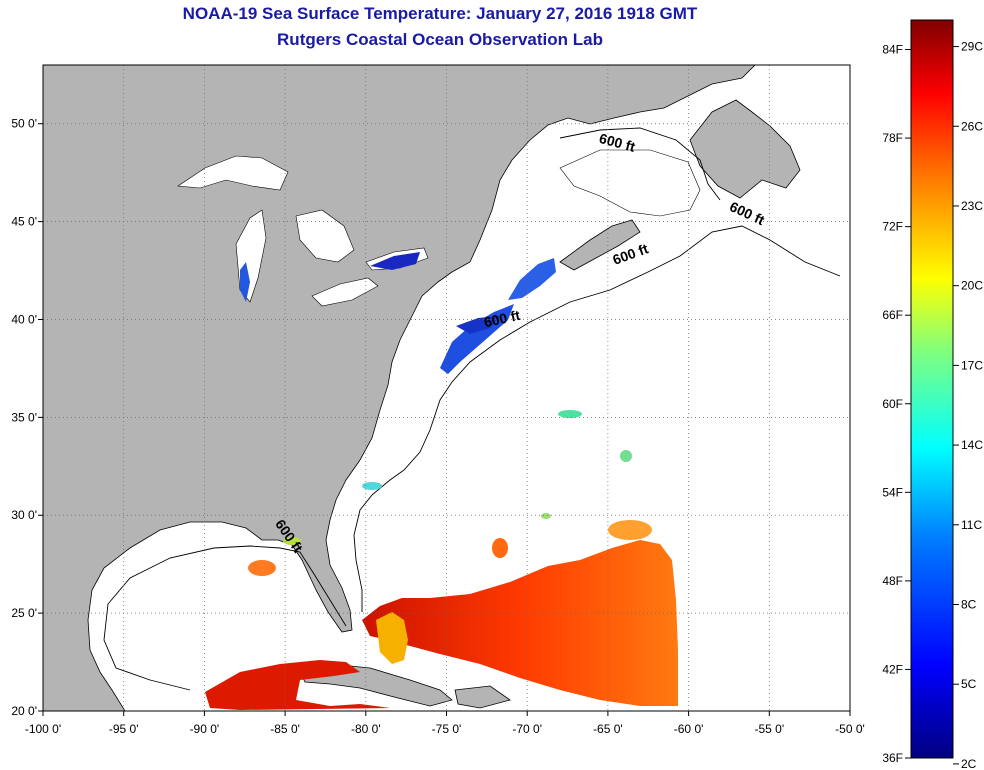 The width and height of the screenshot is (984, 770). I want to click on x-tick-label: -85 0', so click(285, 729).